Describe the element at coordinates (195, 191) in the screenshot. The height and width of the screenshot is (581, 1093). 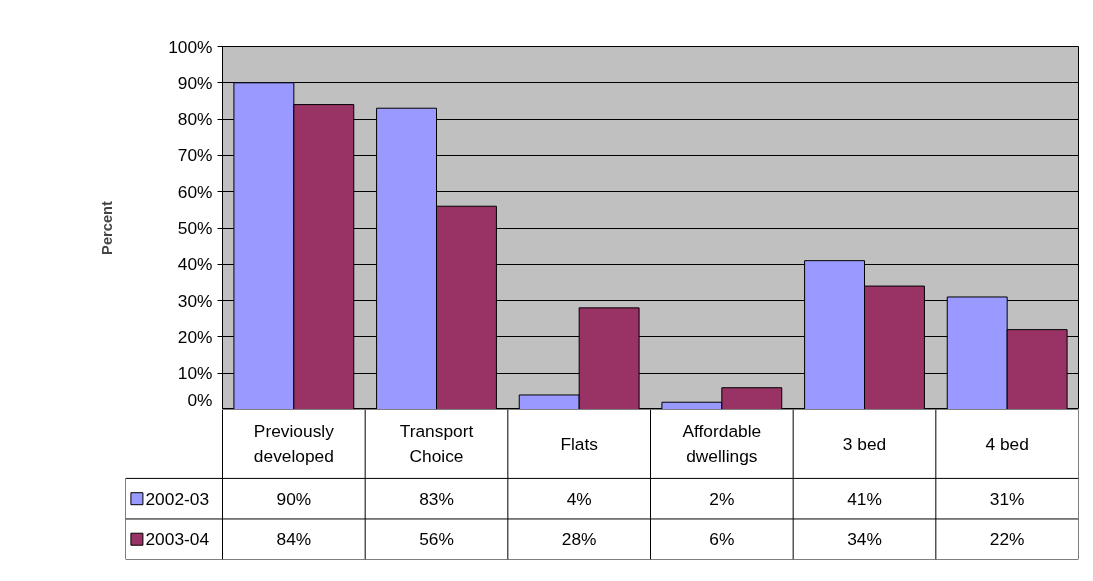
I see `y-tick-label: 60%` at that location.